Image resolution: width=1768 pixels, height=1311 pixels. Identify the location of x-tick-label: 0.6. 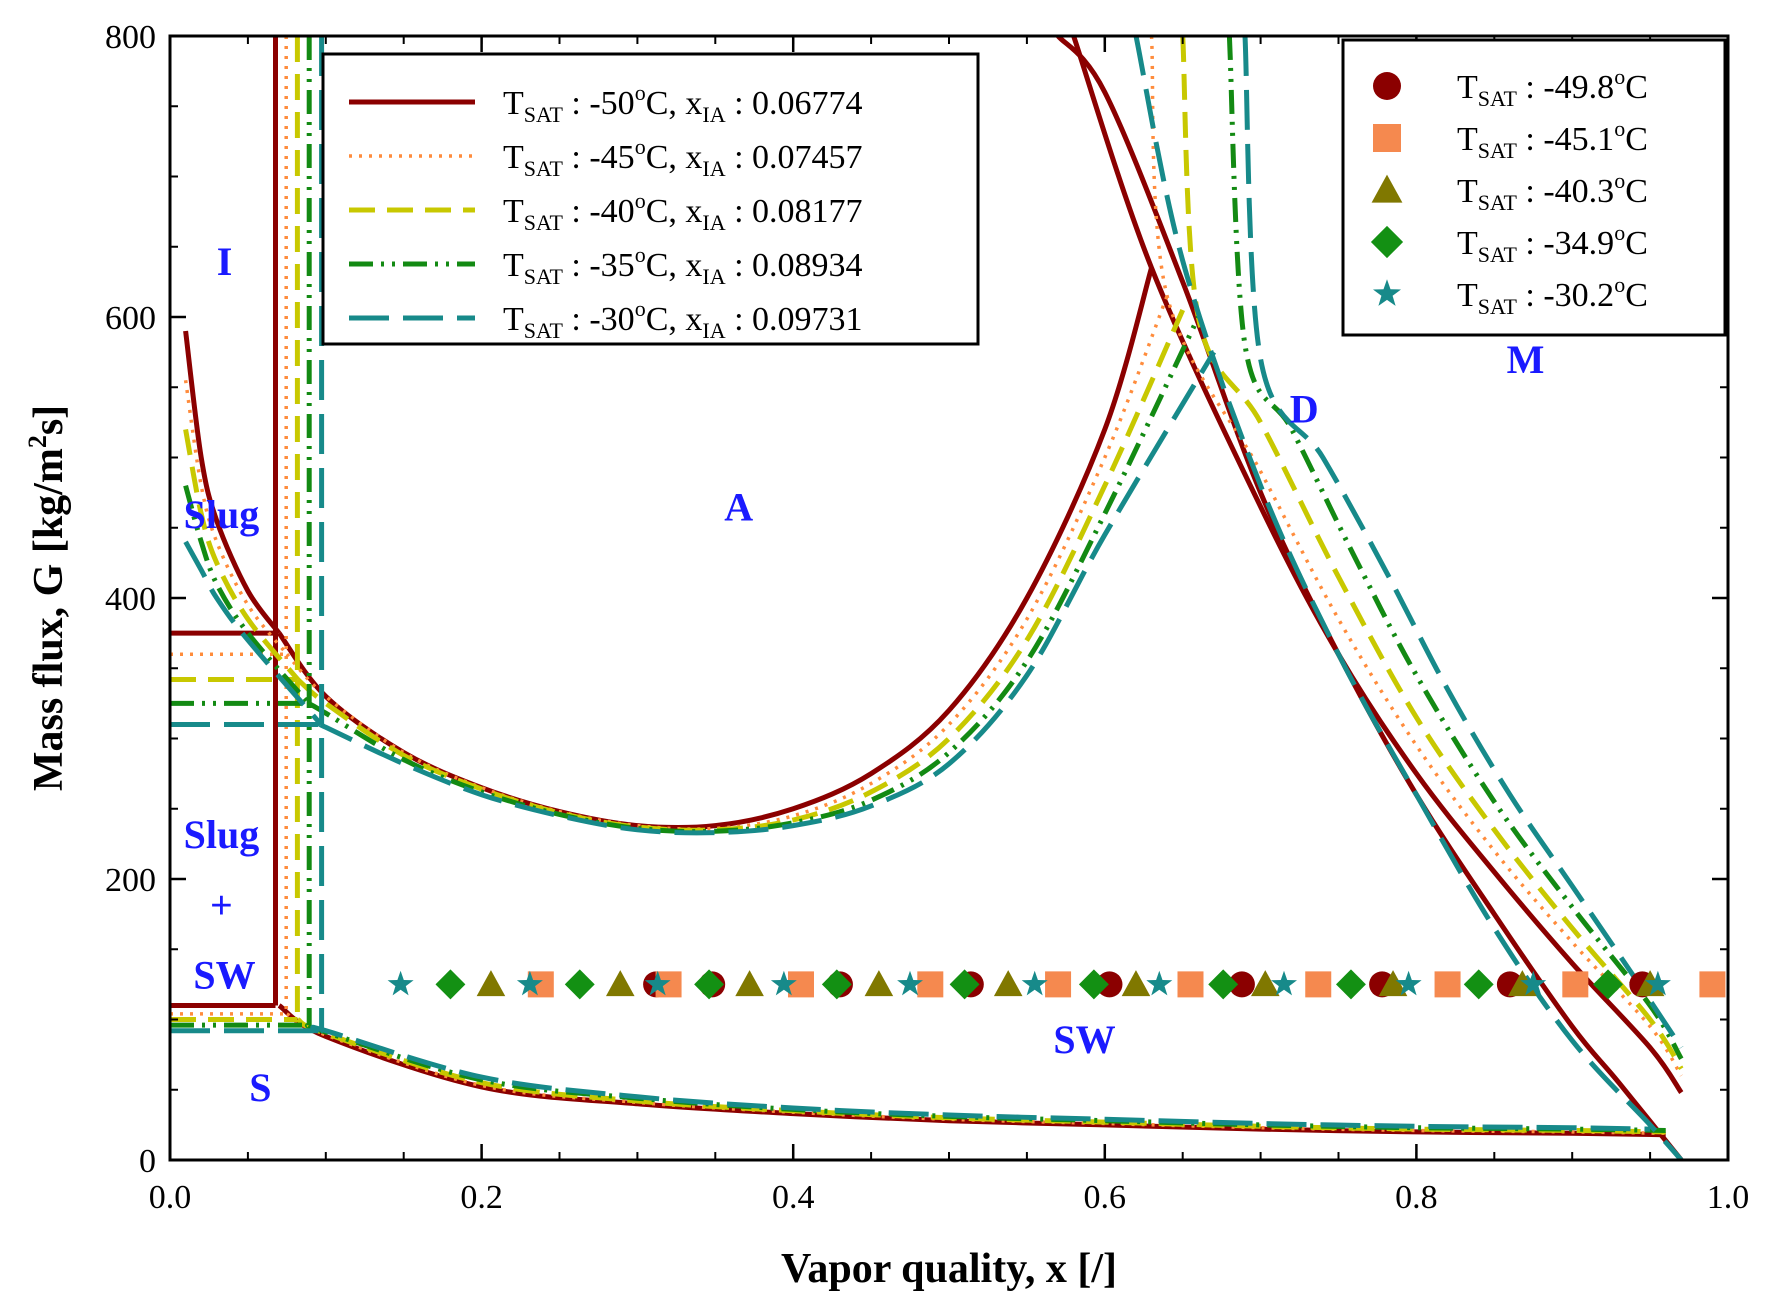
(1105, 1197).